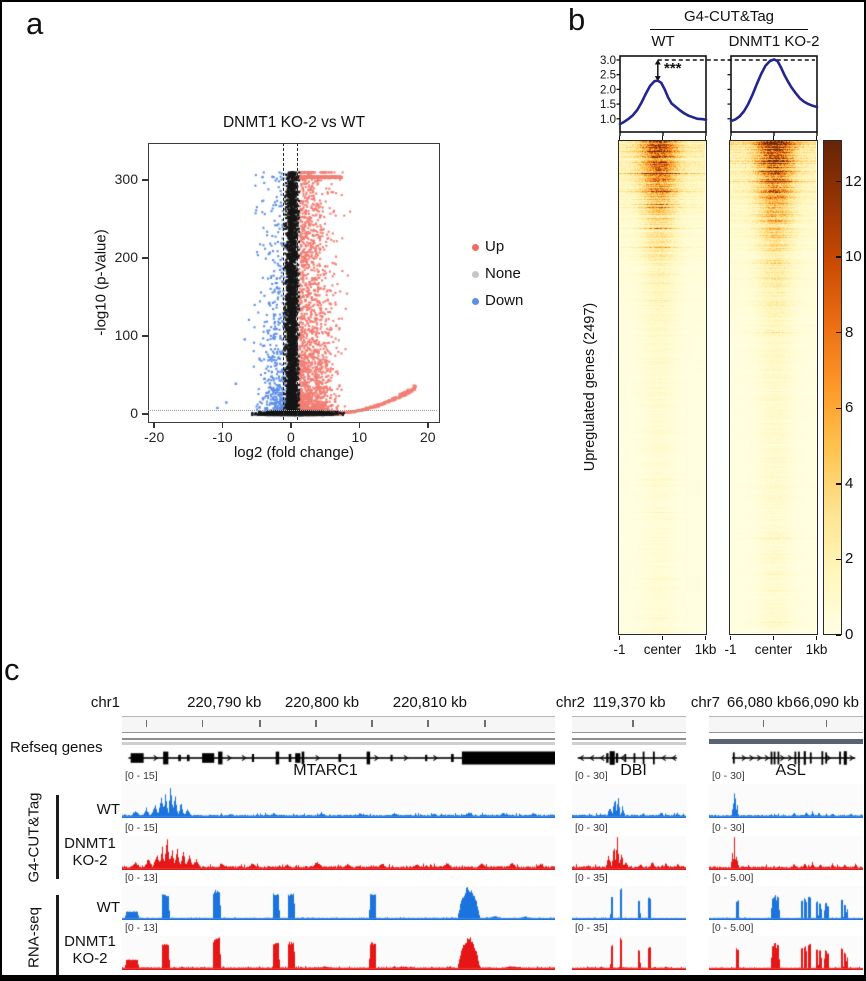  Describe the element at coordinates (774, 90) in the screenshot. I see `profile-curve-ko` at that location.